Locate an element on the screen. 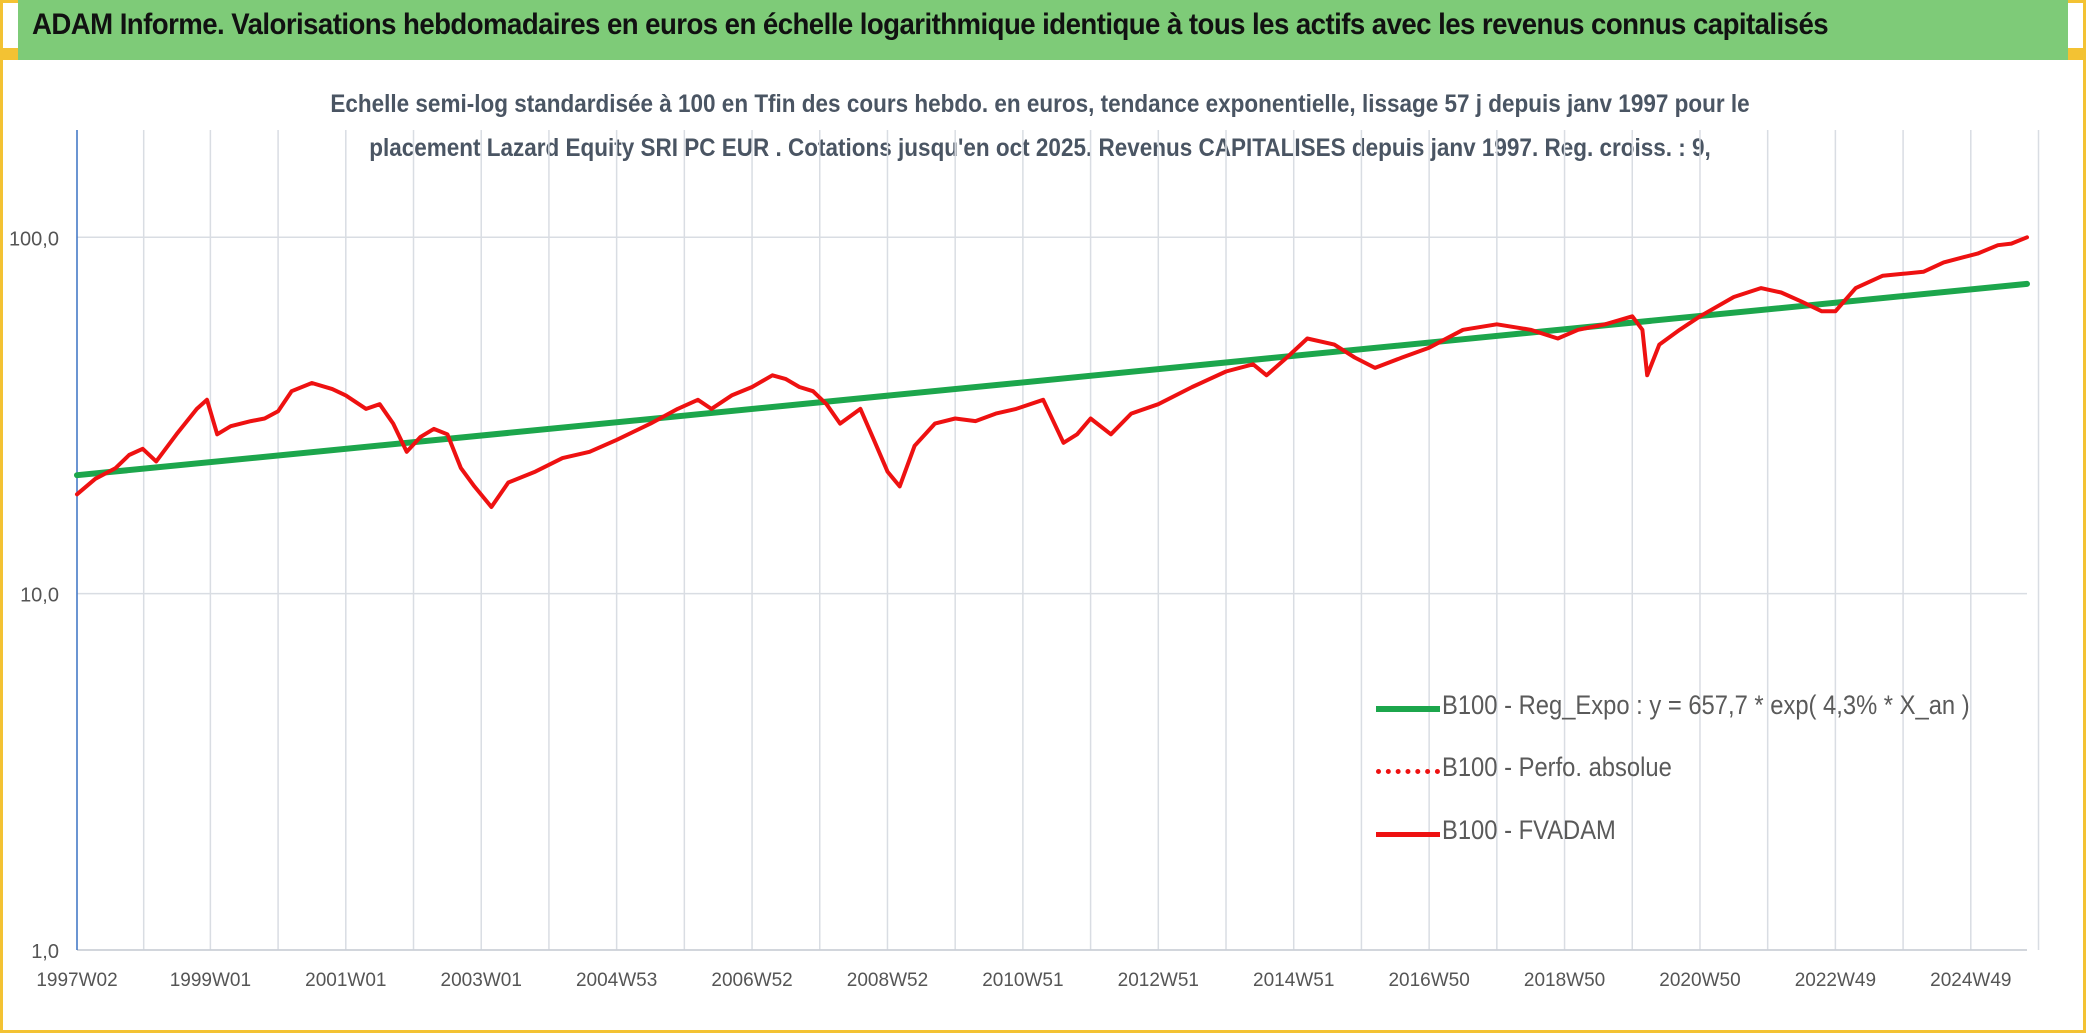 Image resolution: width=2086 pixels, height=1033 pixels. x-tick-label: 1997W02 is located at coordinates (76, 980).